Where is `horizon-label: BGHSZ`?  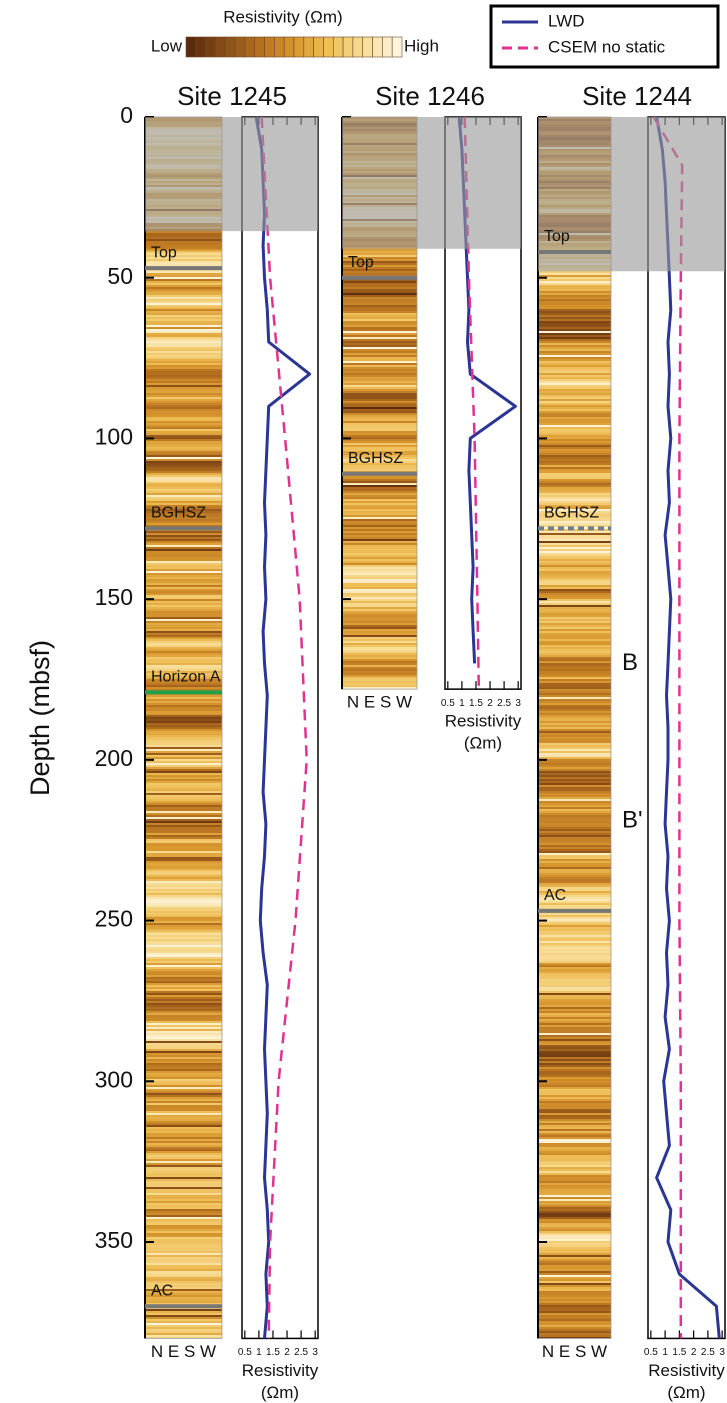 horizon-label: BGHSZ is located at coordinates (178, 513).